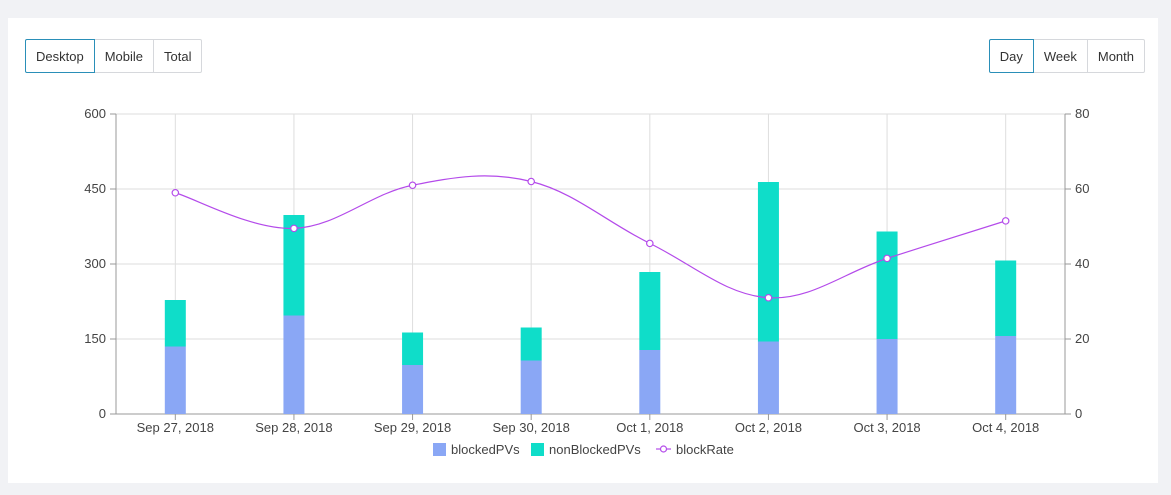  Describe the element at coordinates (178, 56) in the screenshot. I see `total-tab: Total` at that location.